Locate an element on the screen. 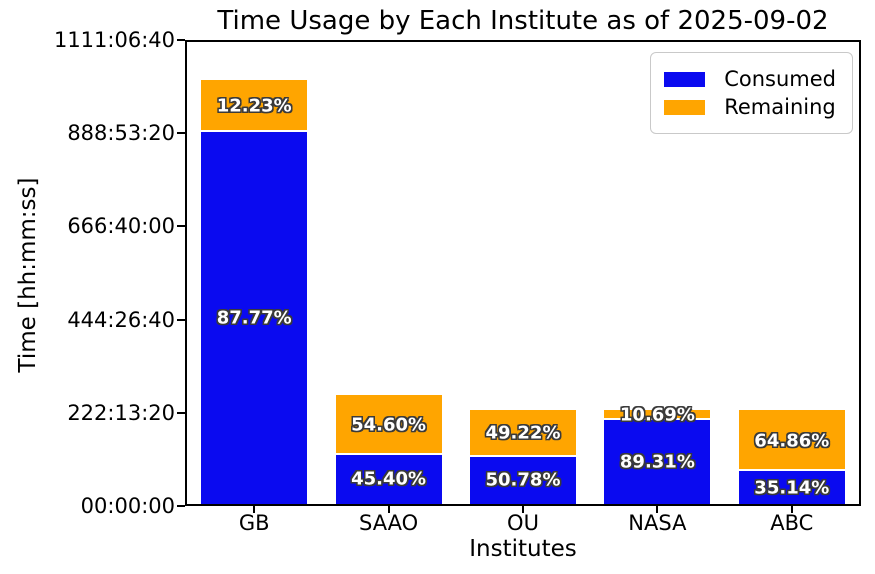 Image resolution: width=875 pixels, height=574 pixels. x-axis-label: Institutes is located at coordinates (523, 549).